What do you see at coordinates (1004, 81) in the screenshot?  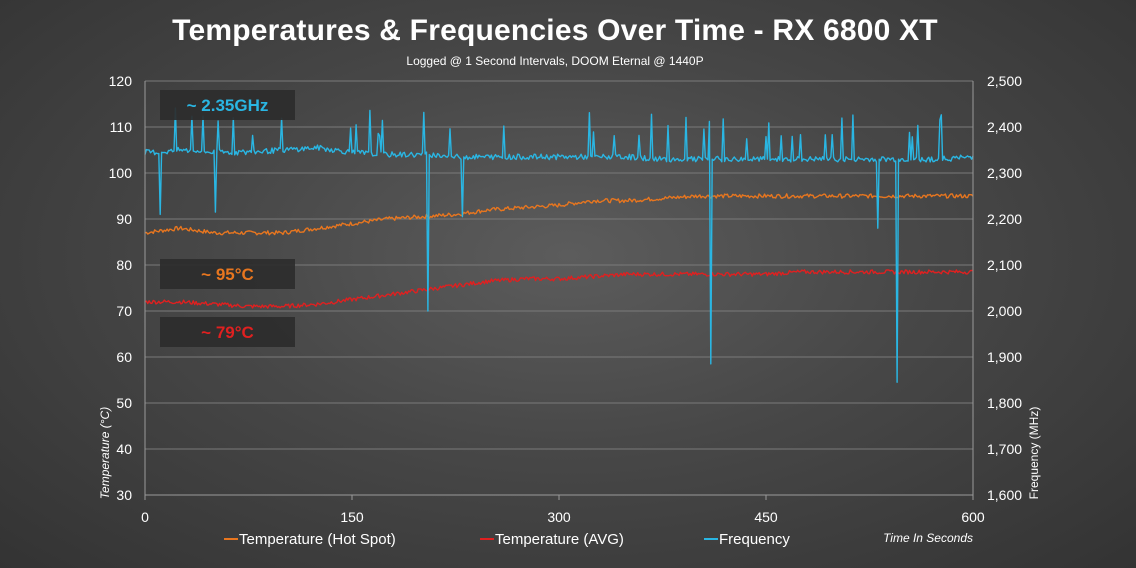 I see `y-right-tick-label: 2,500` at bounding box center [1004, 81].